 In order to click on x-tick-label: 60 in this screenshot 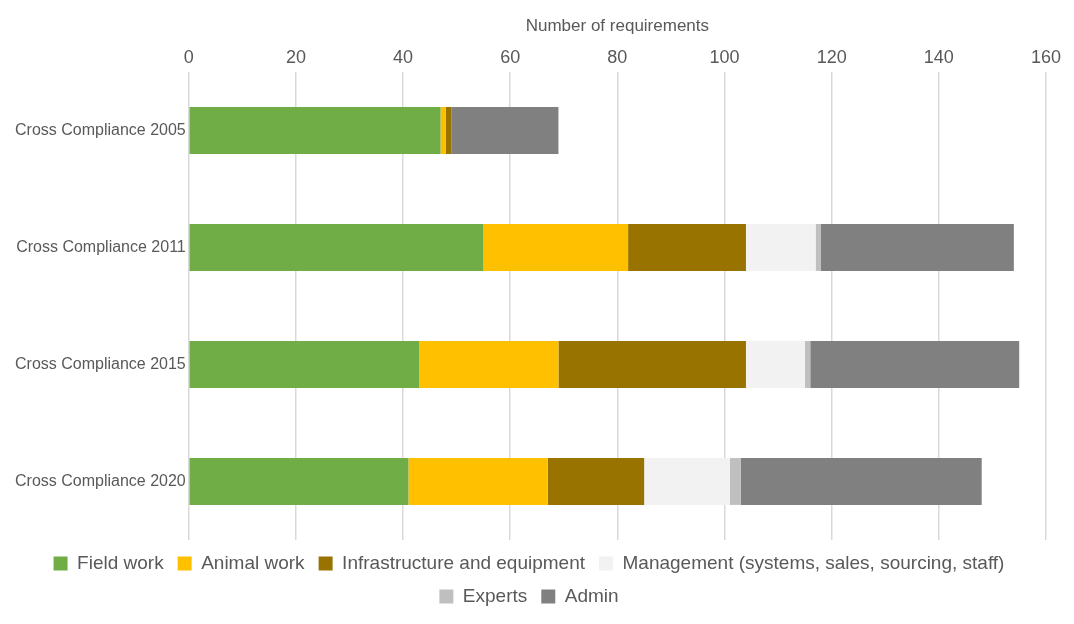, I will do `click(510, 57)`.